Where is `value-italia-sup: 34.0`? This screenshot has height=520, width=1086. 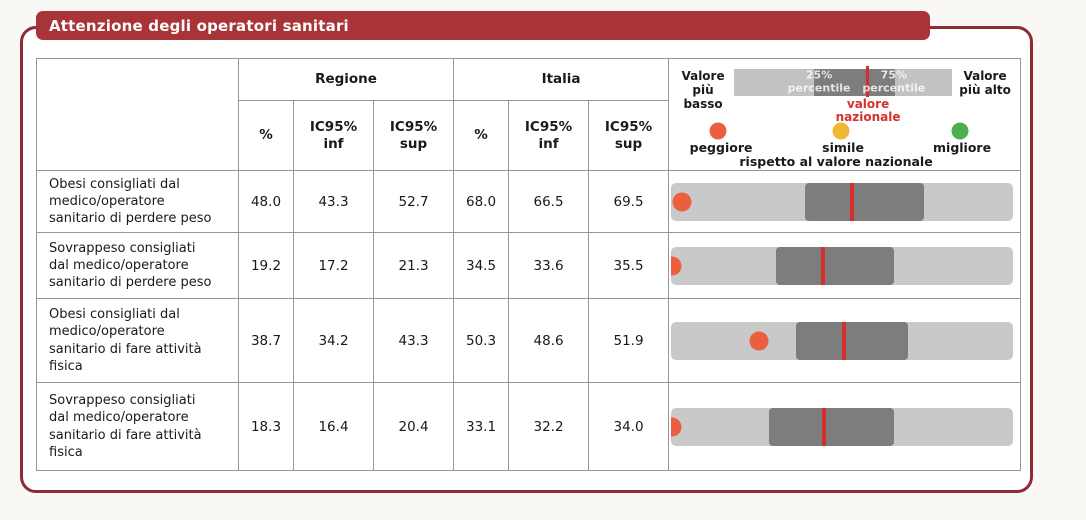
value-italia-sup: 34.0 is located at coordinates (629, 426).